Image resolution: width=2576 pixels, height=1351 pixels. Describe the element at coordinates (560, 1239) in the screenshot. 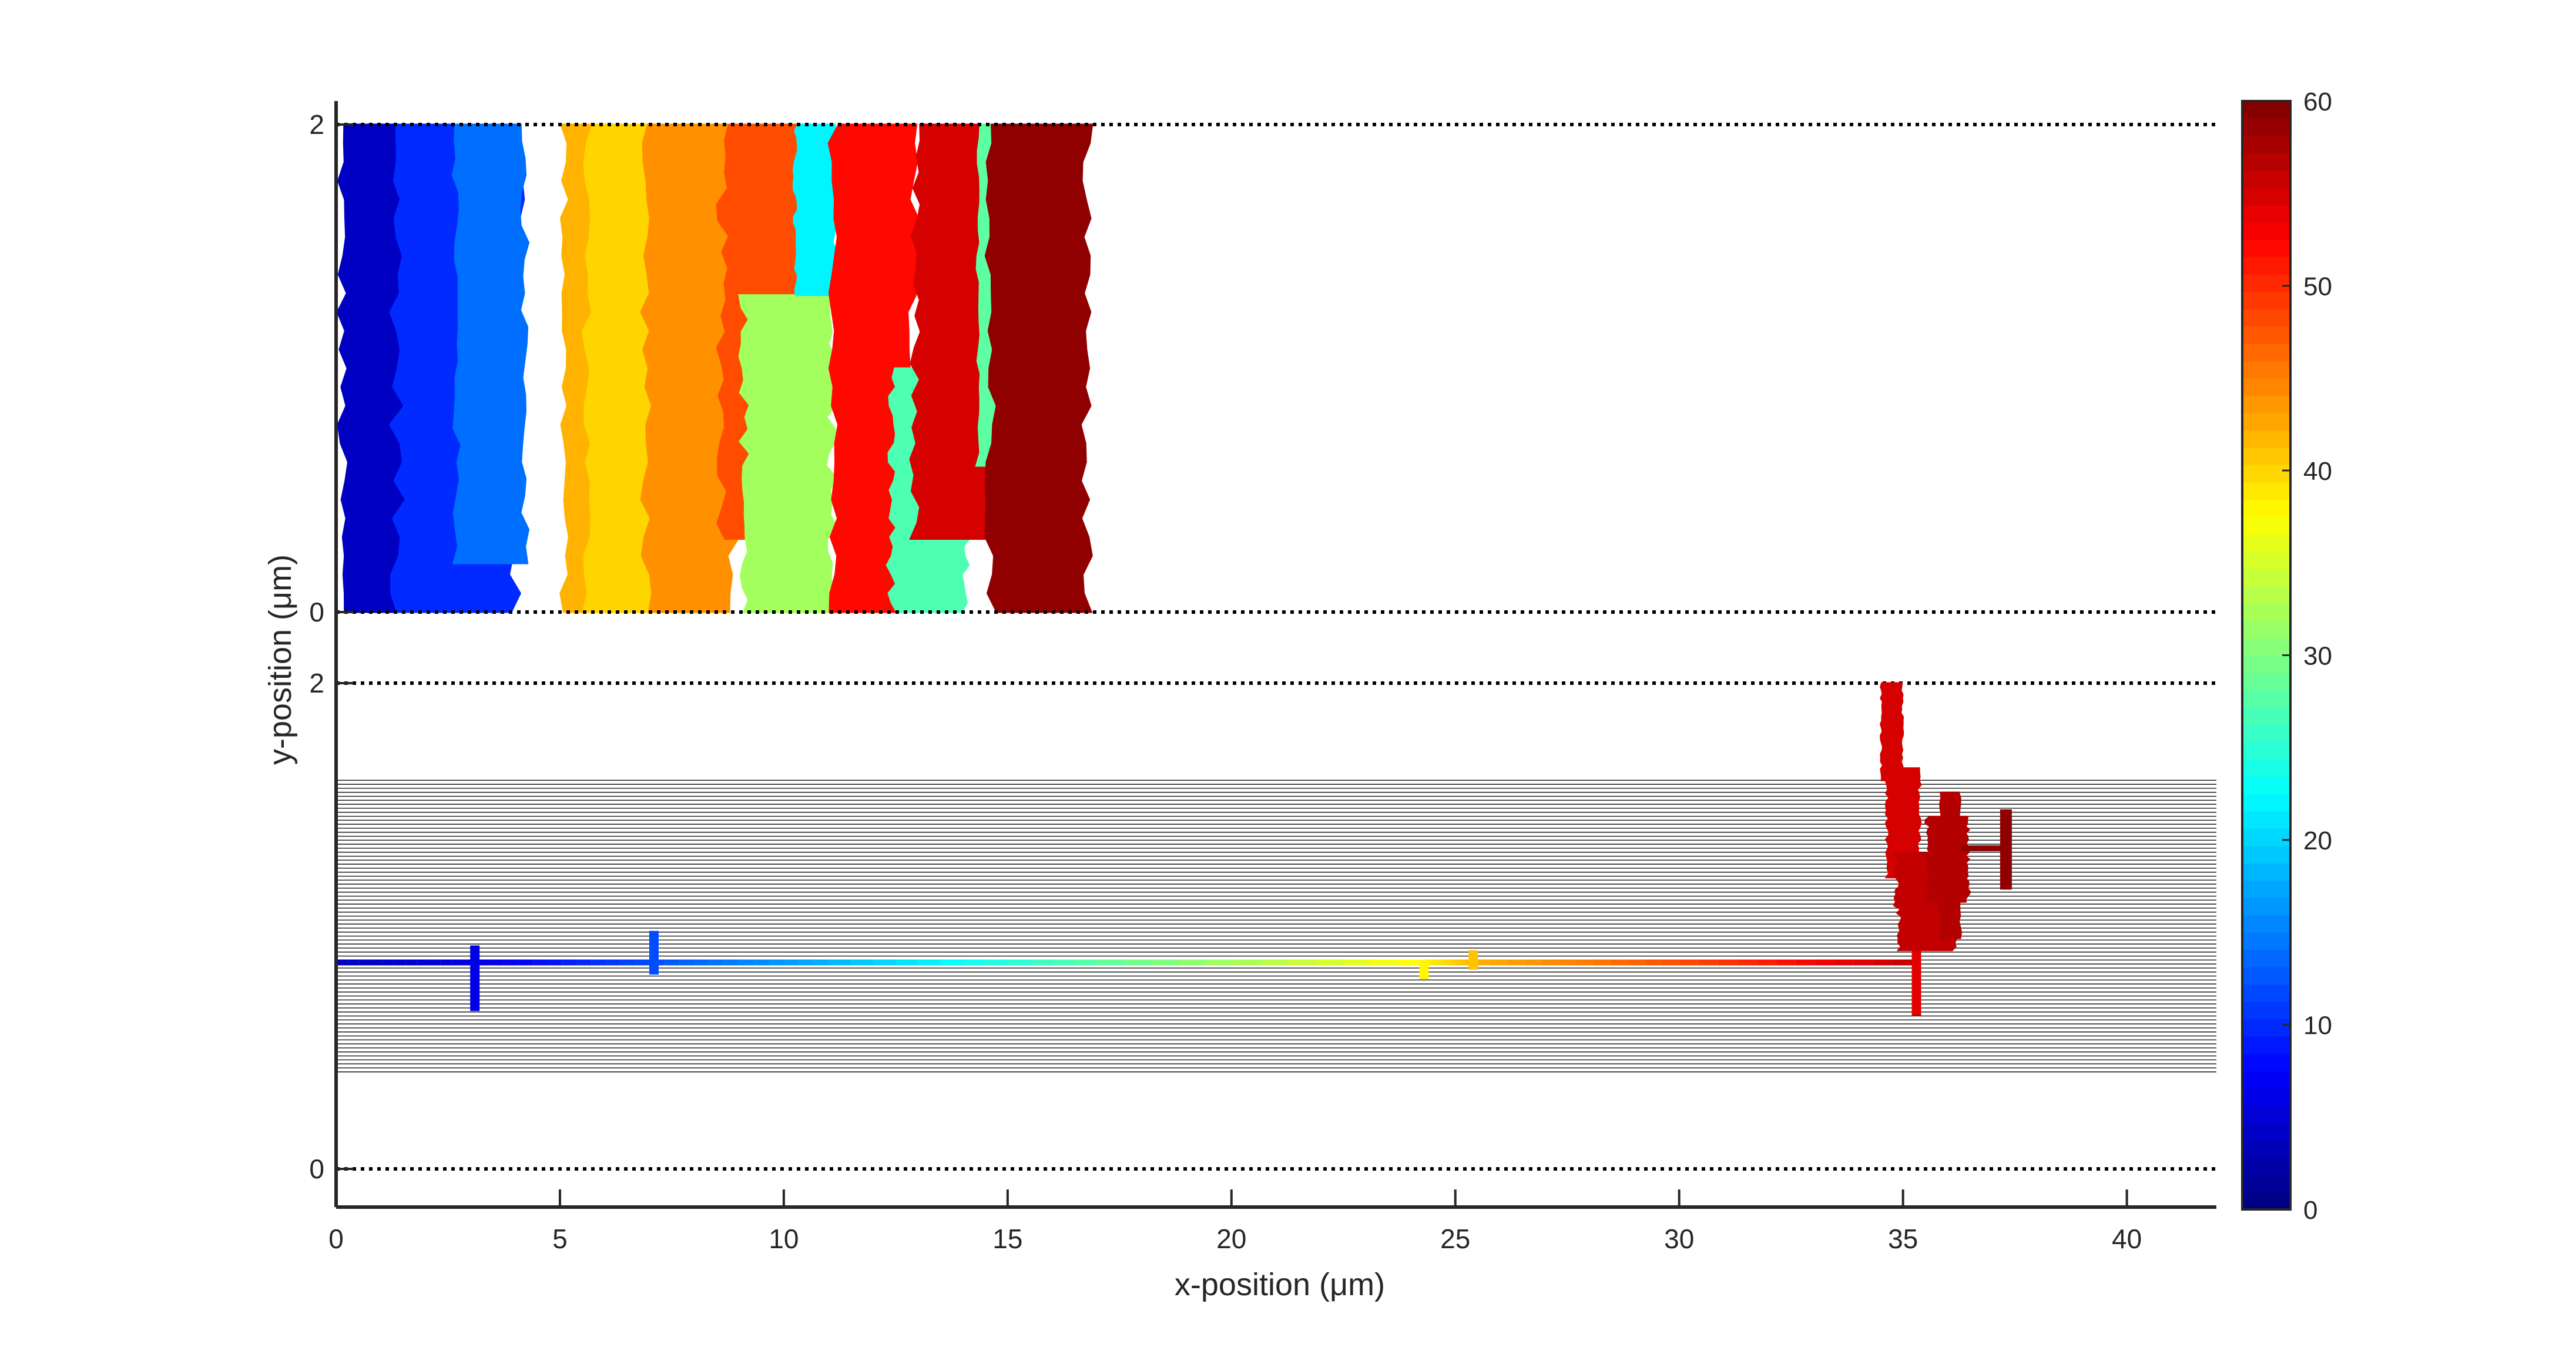

I see `x-tick-label: 5` at that location.